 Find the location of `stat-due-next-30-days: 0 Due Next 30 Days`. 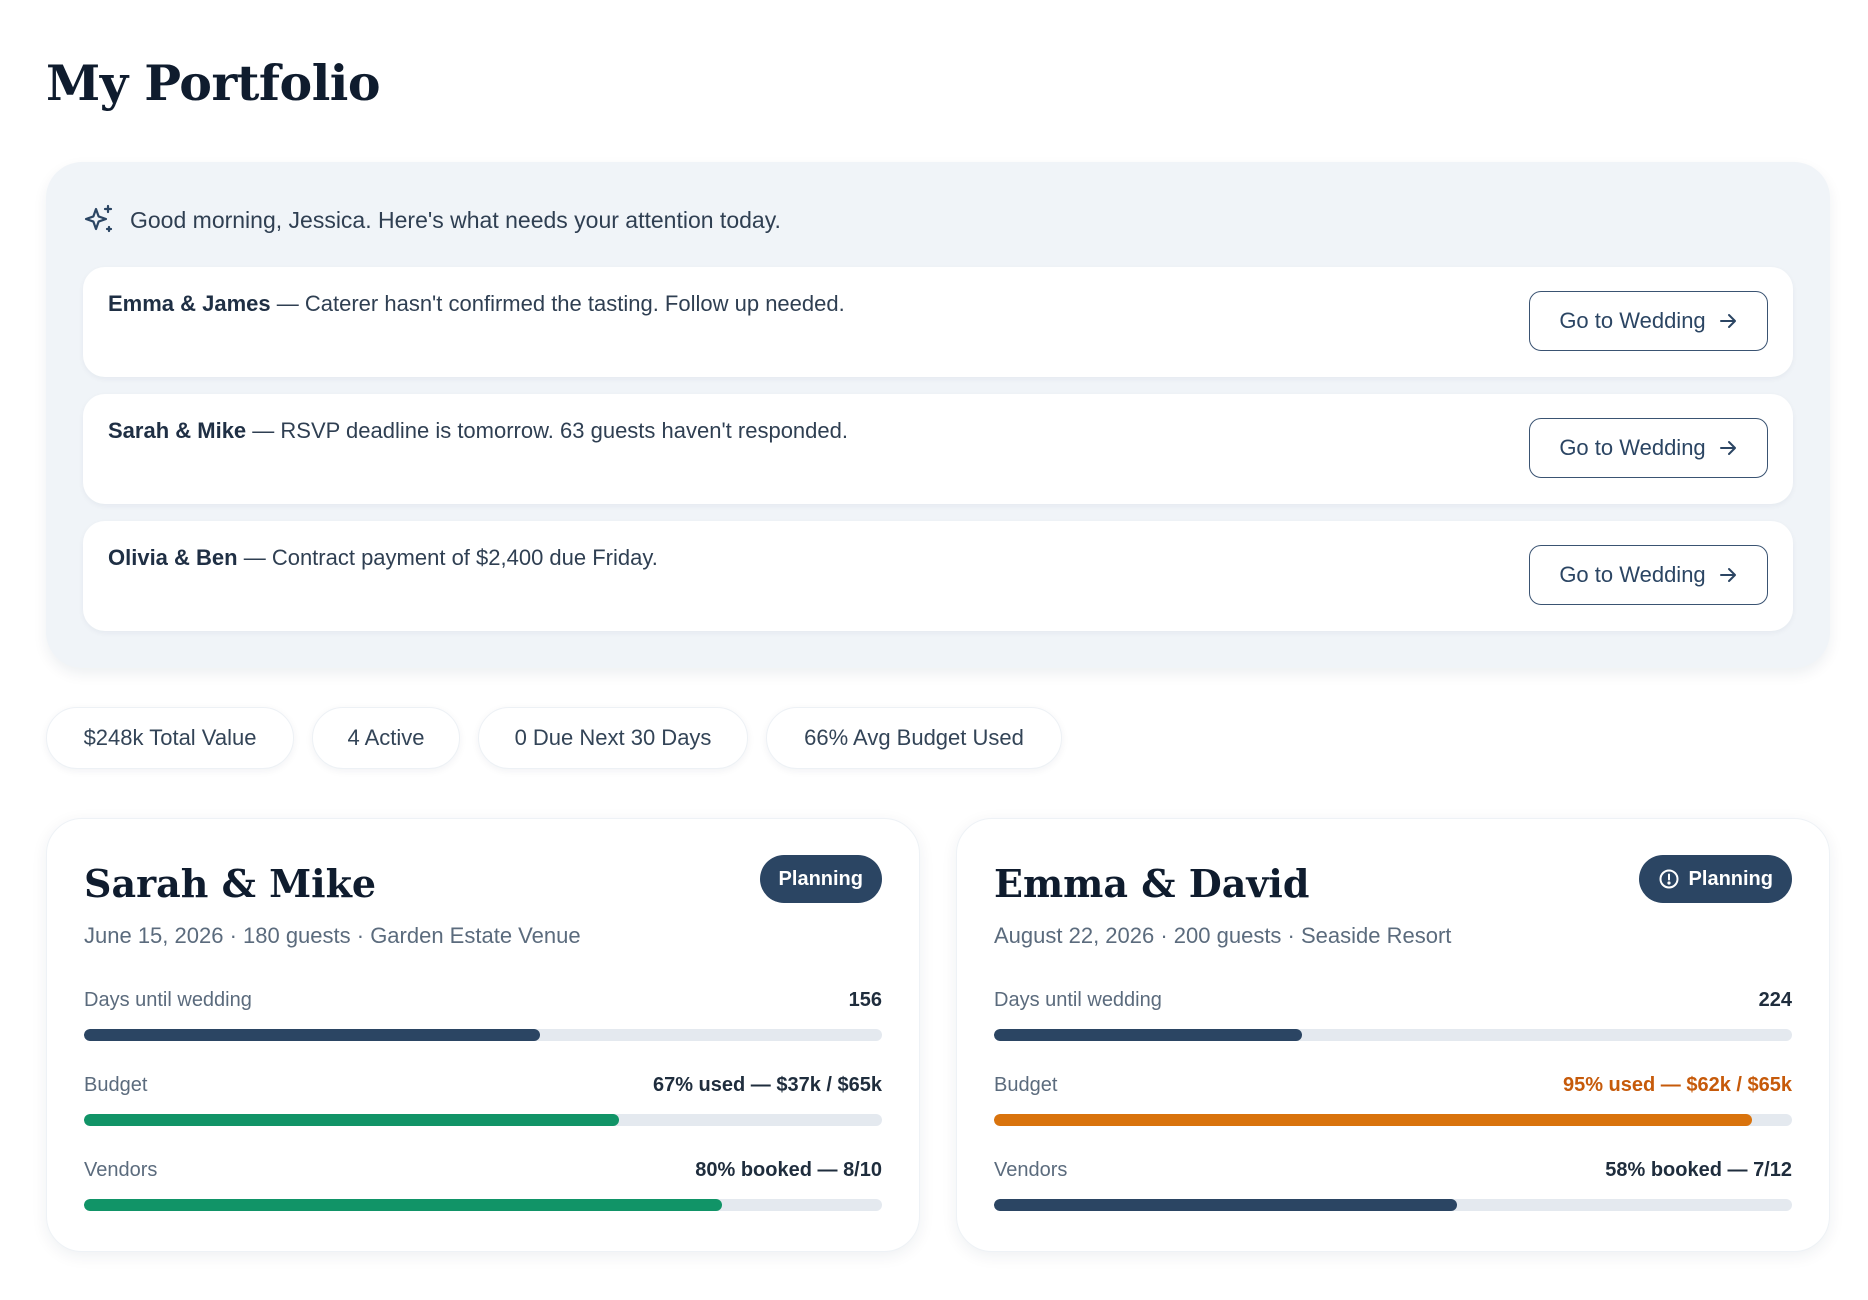

stat-due-next-30-days: 0 Due Next 30 Days is located at coordinates (613, 738).